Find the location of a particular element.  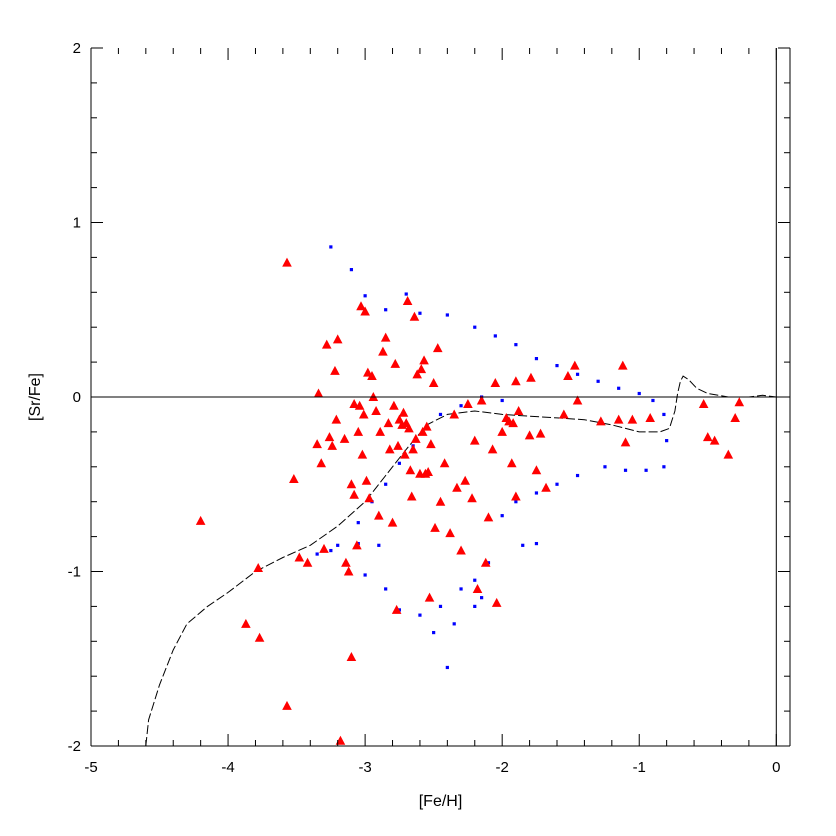

y-axis-label: [Sr/Fe] is located at coordinates (35, 397).